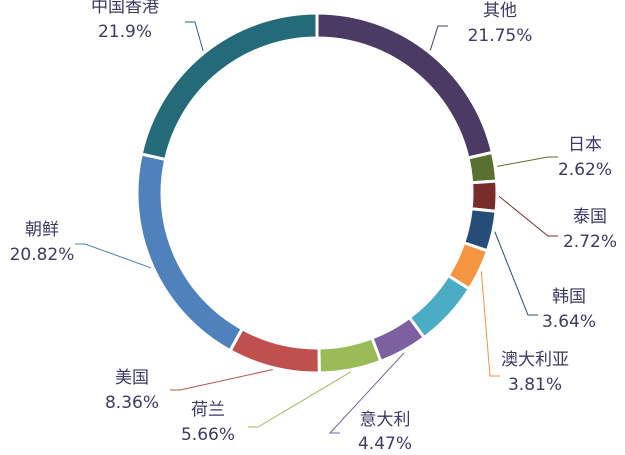 This screenshot has height=455, width=625. Describe the element at coordinates (208, 410) in the screenshot. I see `slice-name-label: 荷兰` at that location.